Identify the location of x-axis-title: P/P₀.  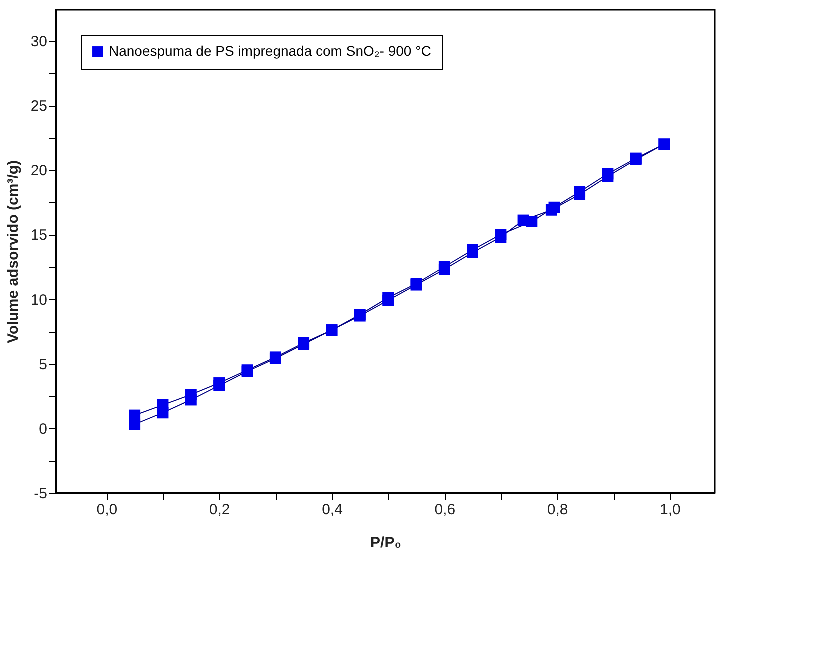
(386, 543).